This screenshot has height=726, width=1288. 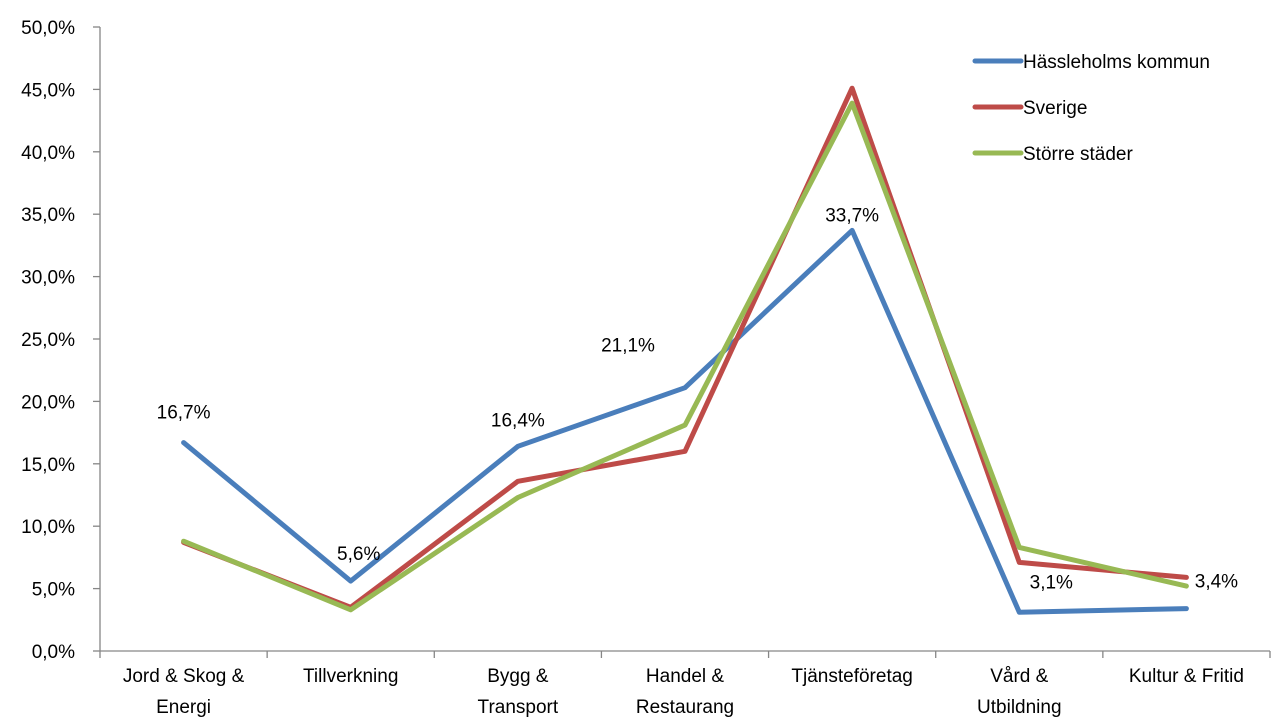 What do you see at coordinates (851, 676) in the screenshot?
I see `x-tick-label: Tjänsteföretag` at bounding box center [851, 676].